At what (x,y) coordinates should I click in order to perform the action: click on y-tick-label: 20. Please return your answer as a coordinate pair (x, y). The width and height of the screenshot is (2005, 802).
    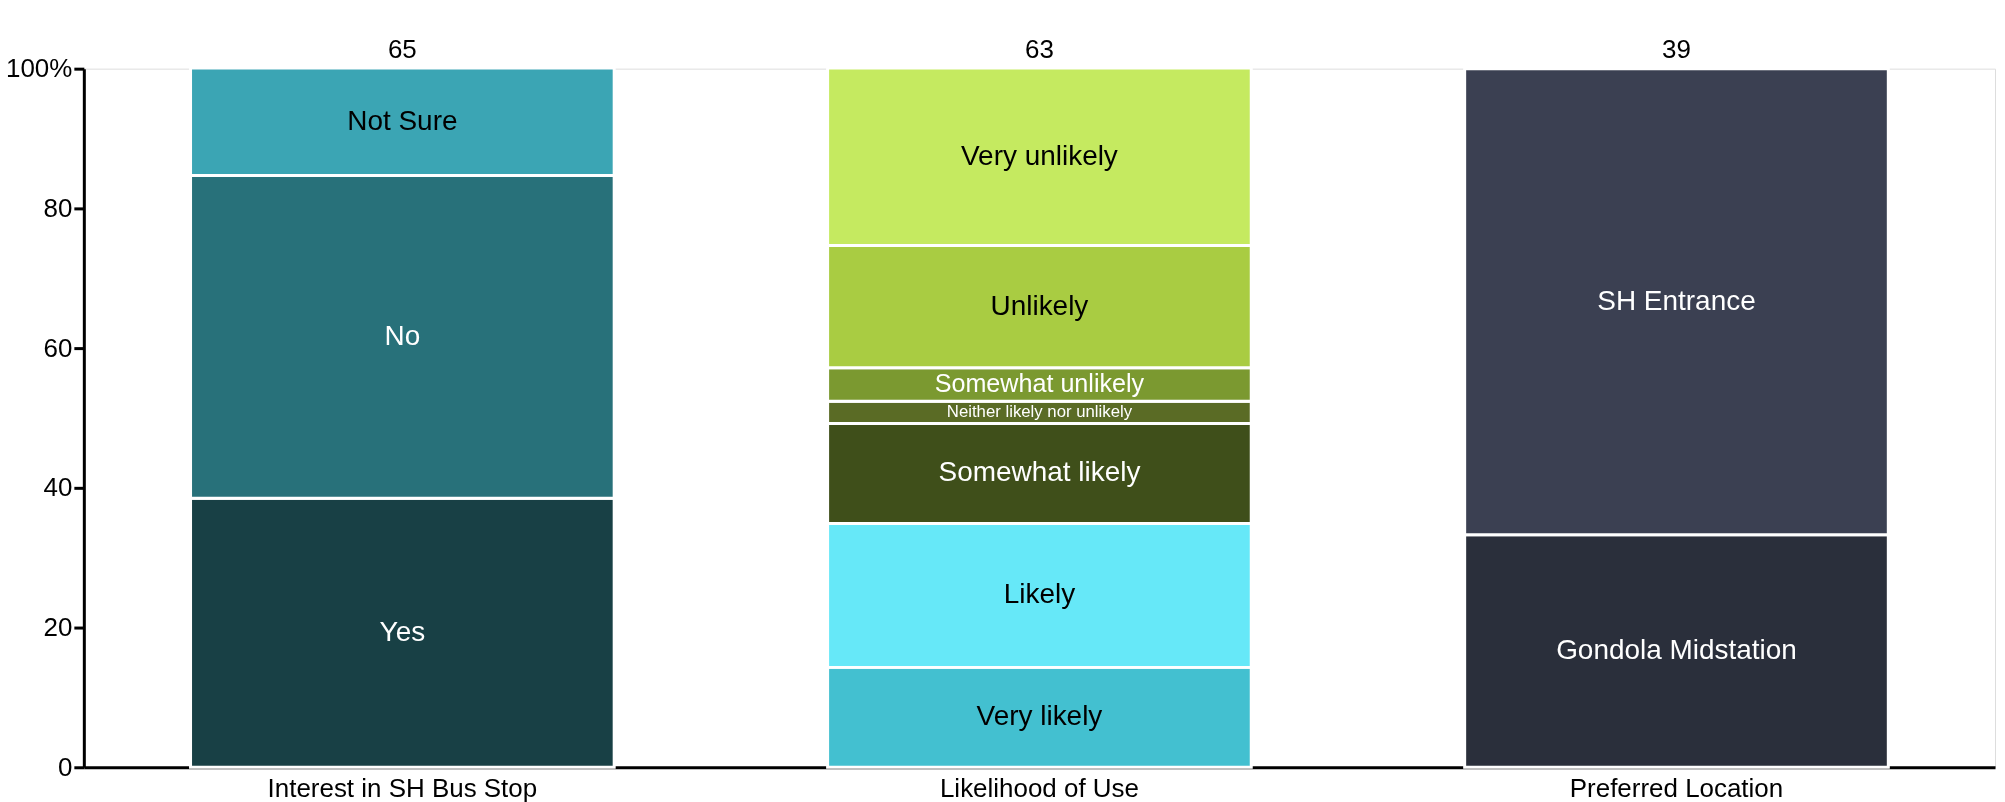
    Looking at the image, I should click on (58, 627).